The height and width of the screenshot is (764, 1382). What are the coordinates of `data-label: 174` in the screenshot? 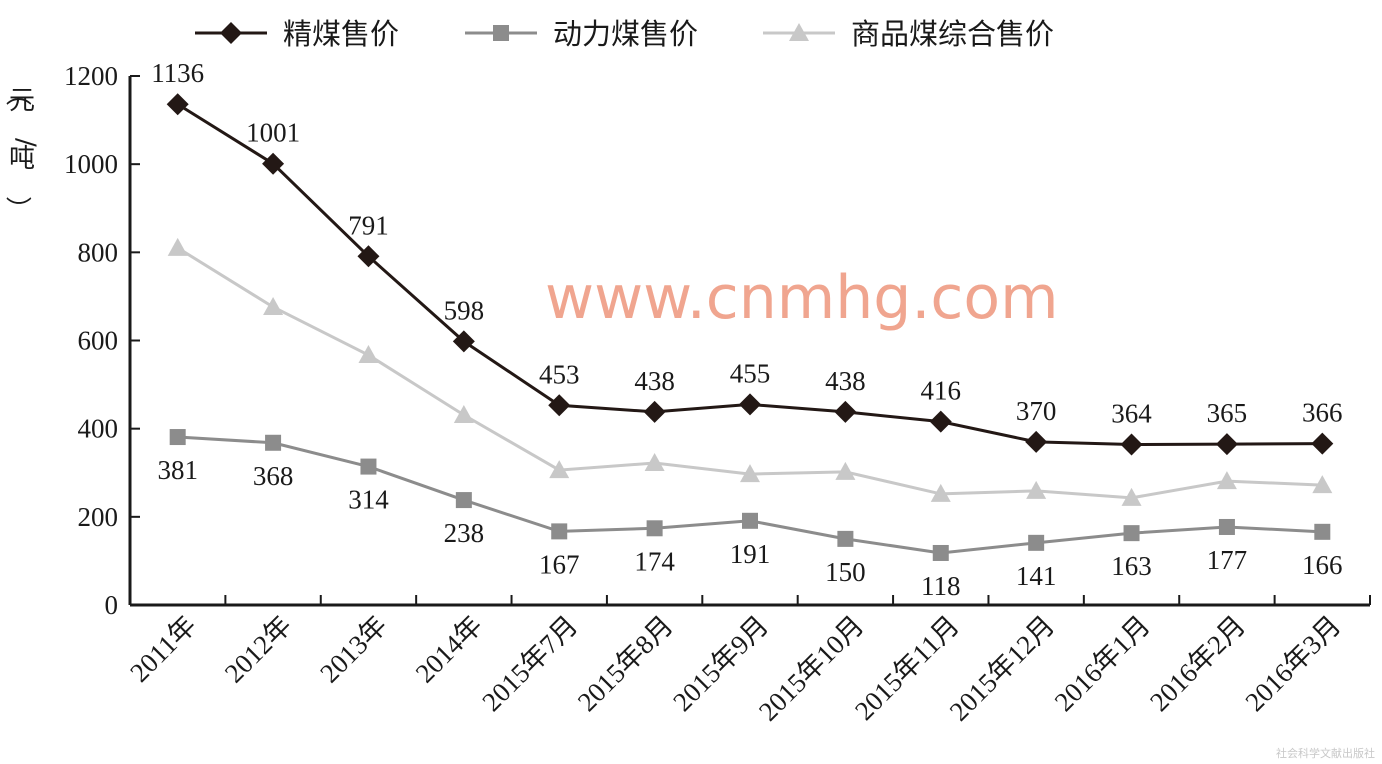 It's located at (654, 561).